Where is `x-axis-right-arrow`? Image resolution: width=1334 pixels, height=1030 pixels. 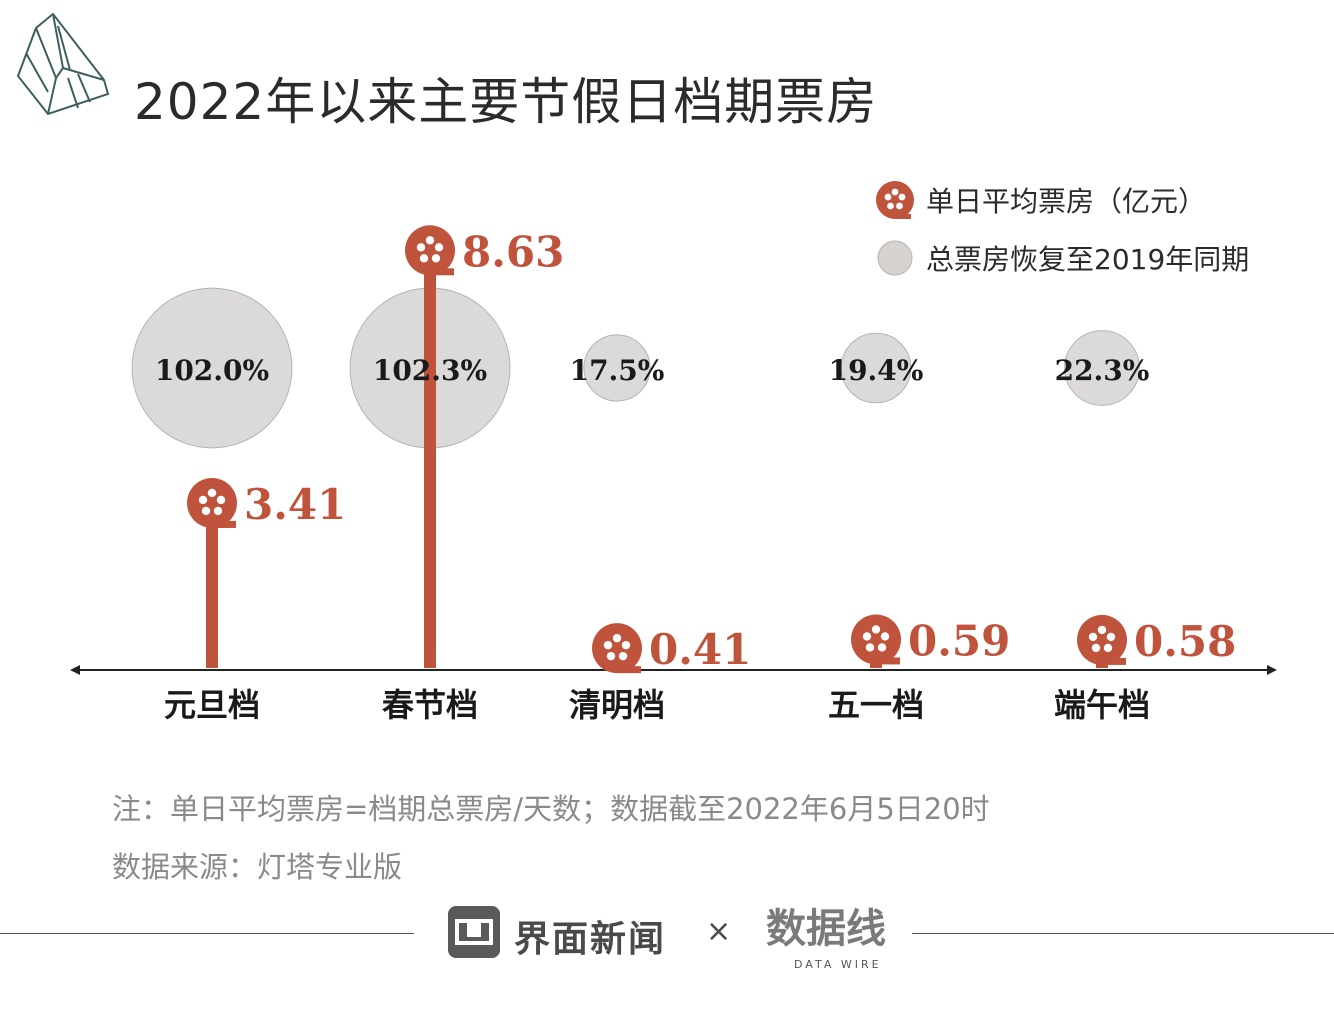 x-axis-right-arrow is located at coordinates (1272, 670).